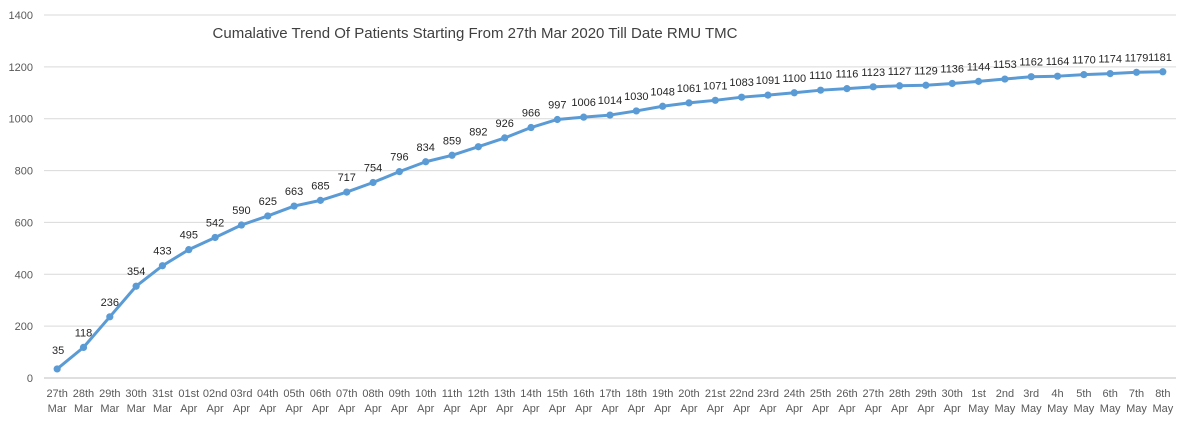 The height and width of the screenshot is (425, 1192). What do you see at coordinates (399, 401) in the screenshot?
I see `x-tick-label: 09th Apr` at bounding box center [399, 401].